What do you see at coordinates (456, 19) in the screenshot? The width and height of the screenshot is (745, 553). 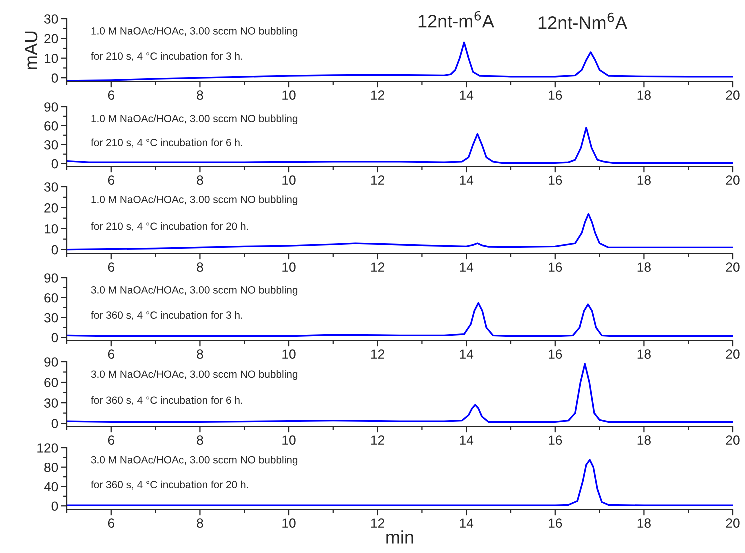 I see `annotation: 12nt-m$^{6}$A` at bounding box center [456, 19].